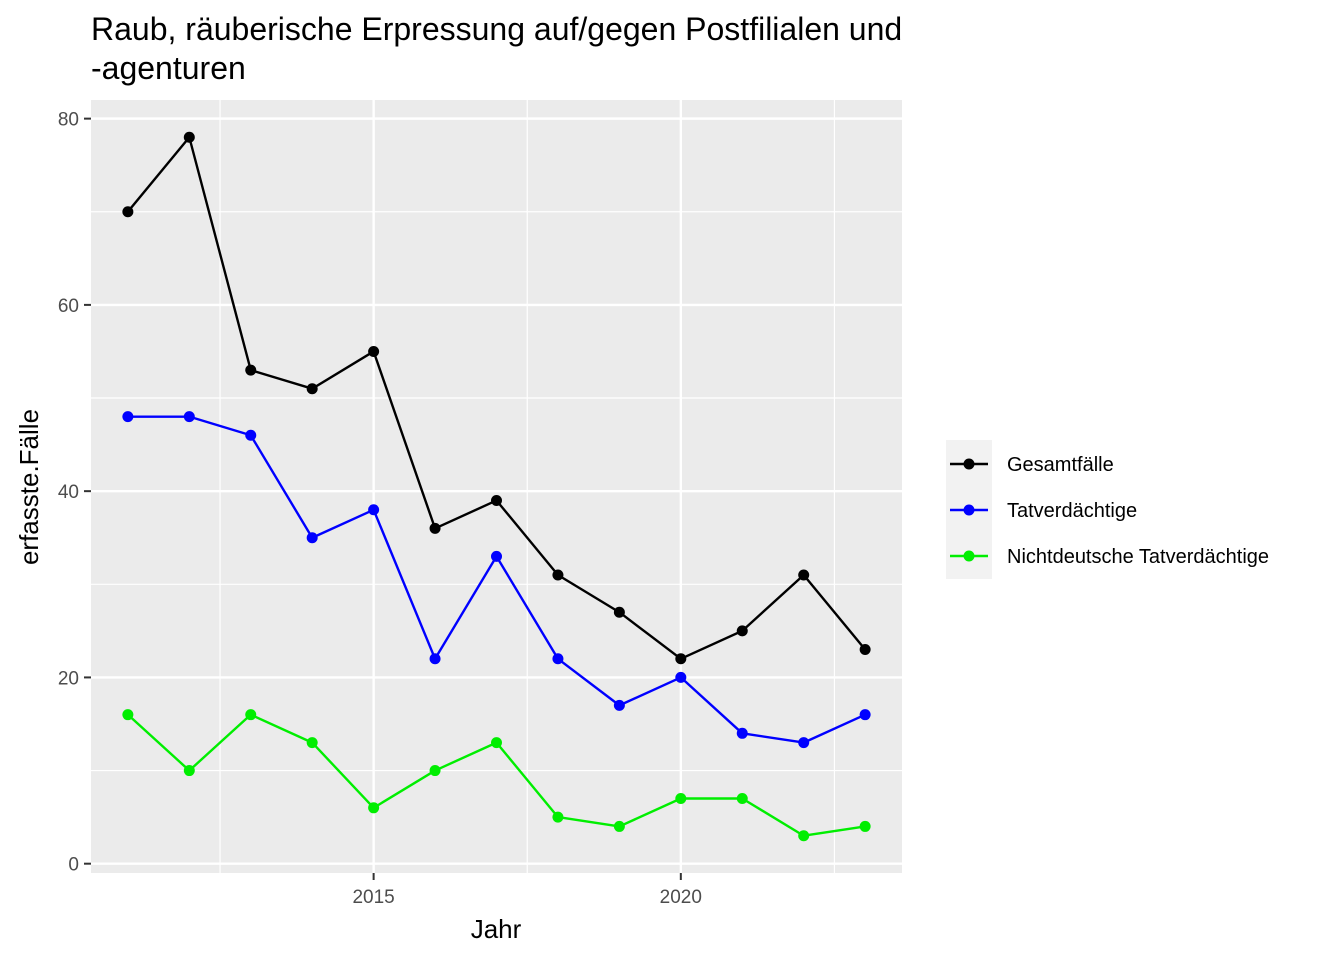 This screenshot has height=960, width=1344. Describe the element at coordinates (68, 678) in the screenshot. I see `y-tick-label: 20` at that location.